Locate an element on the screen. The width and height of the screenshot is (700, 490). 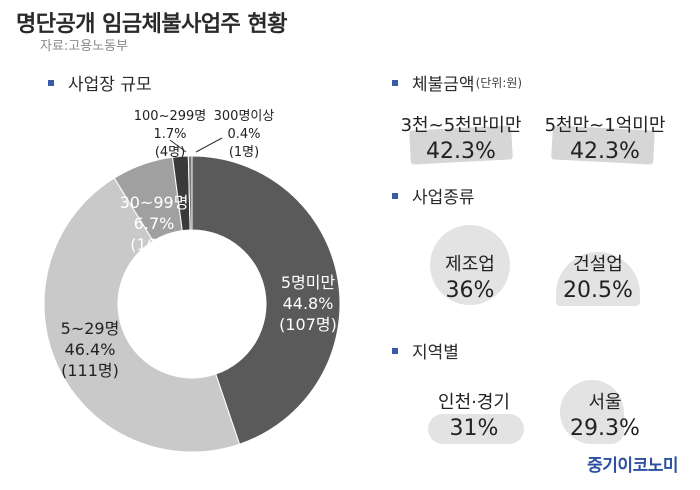
slice-percent: 44.8% is located at coordinates (308, 303).